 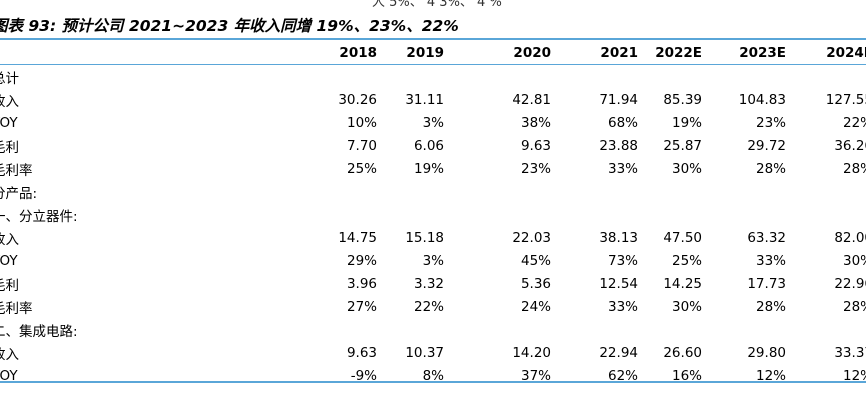 What do you see at coordinates (618, 237) in the screenshot?
I see `value-cell: 38.13` at bounding box center [618, 237].